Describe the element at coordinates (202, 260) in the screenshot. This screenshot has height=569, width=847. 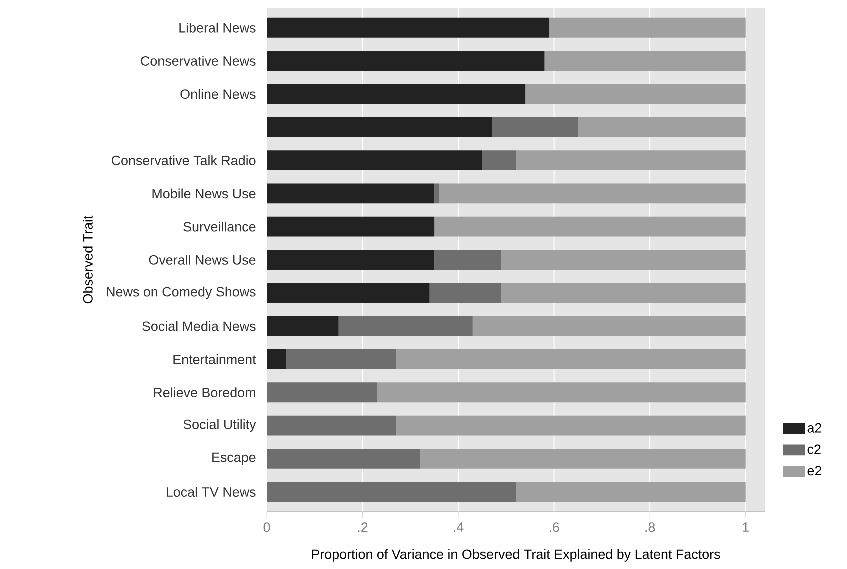
I see `y-tick-label: Overall News Use` at that location.